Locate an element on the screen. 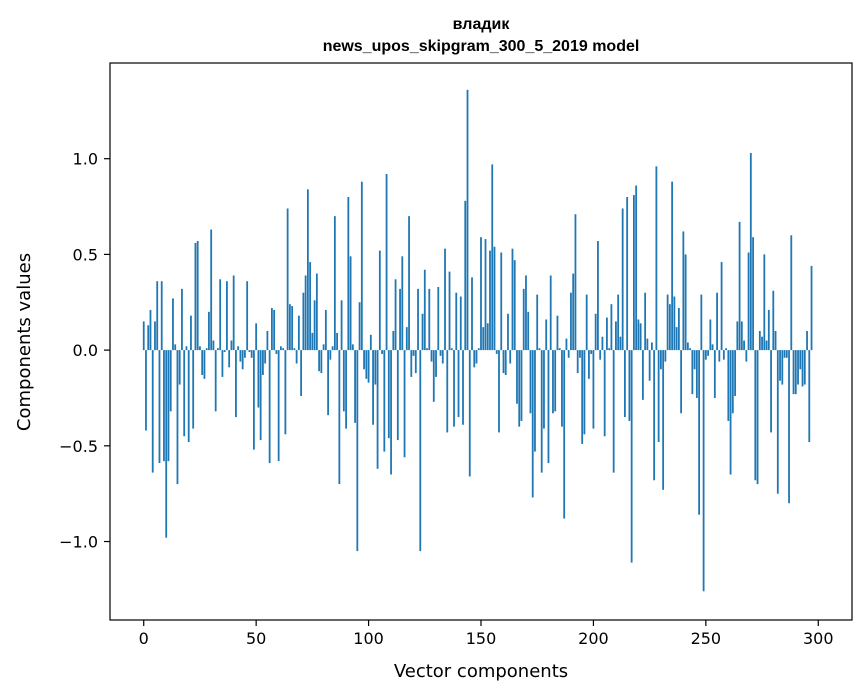  x-tick-label: 100 is located at coordinates (368, 638).